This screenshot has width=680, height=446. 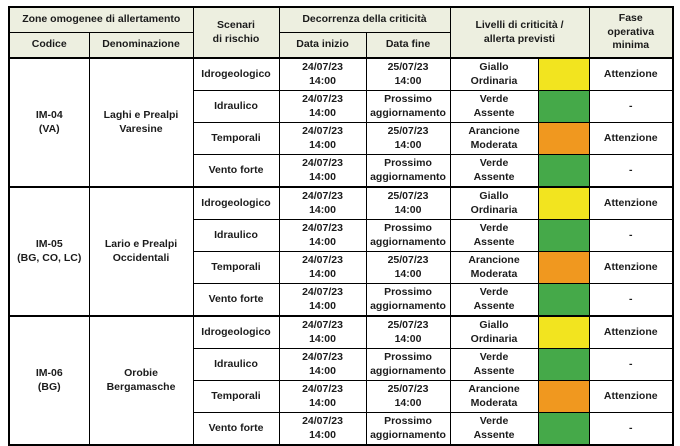 What do you see at coordinates (141, 251) in the screenshot?
I see `zone-name-cell: Lario e Prealpi Occidentali` at bounding box center [141, 251].